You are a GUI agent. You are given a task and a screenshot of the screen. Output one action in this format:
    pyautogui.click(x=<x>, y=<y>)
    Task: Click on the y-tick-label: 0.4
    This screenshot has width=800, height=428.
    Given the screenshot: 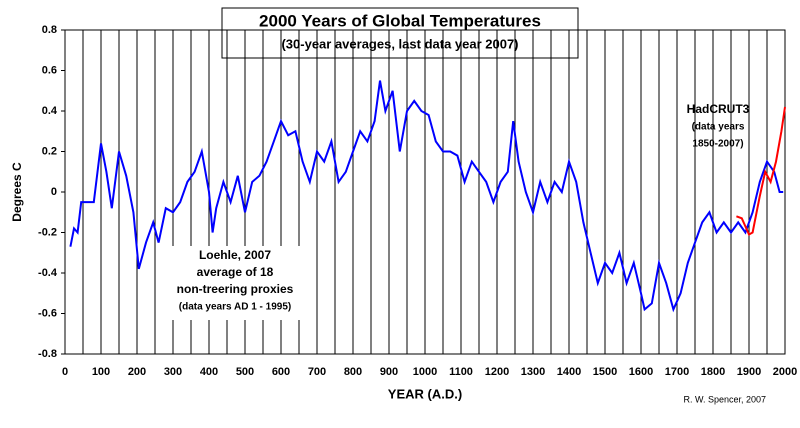 What is the action you would take?
    pyautogui.click(x=50, y=111)
    